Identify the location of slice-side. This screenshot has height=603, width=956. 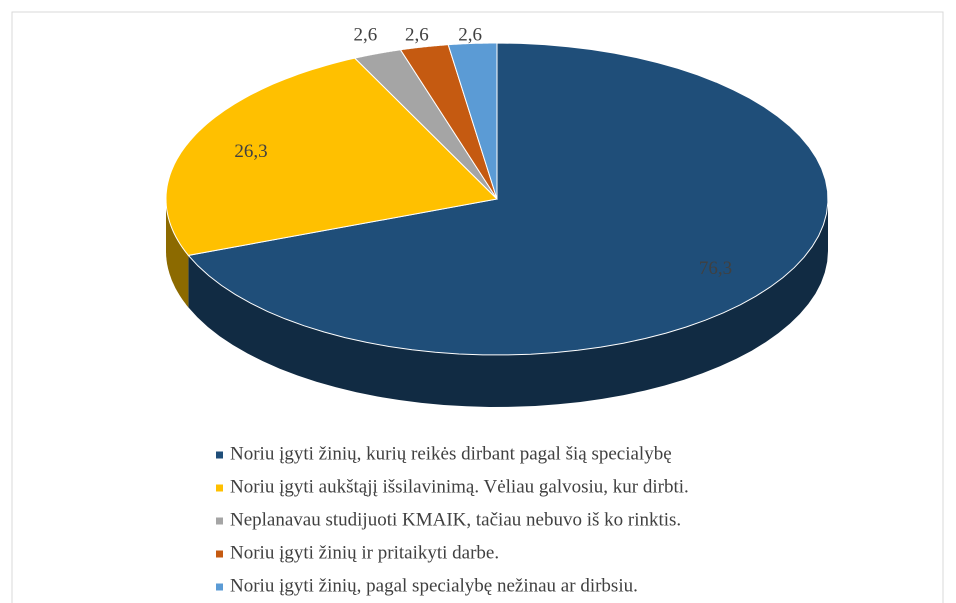
(177, 253).